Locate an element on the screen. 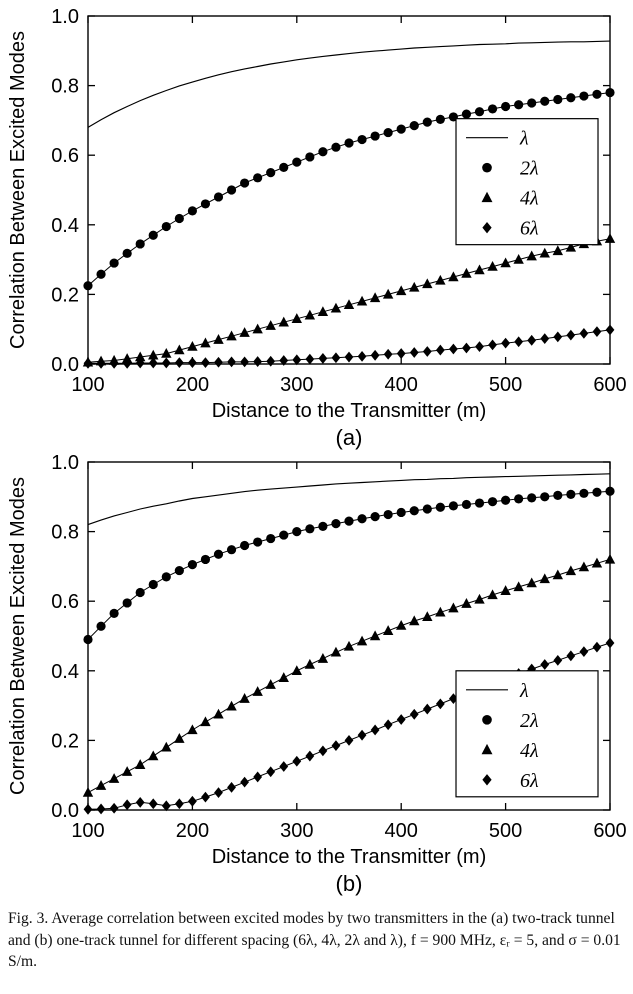 The image size is (633, 994). series-4lambda is located at coordinates (349, 300).